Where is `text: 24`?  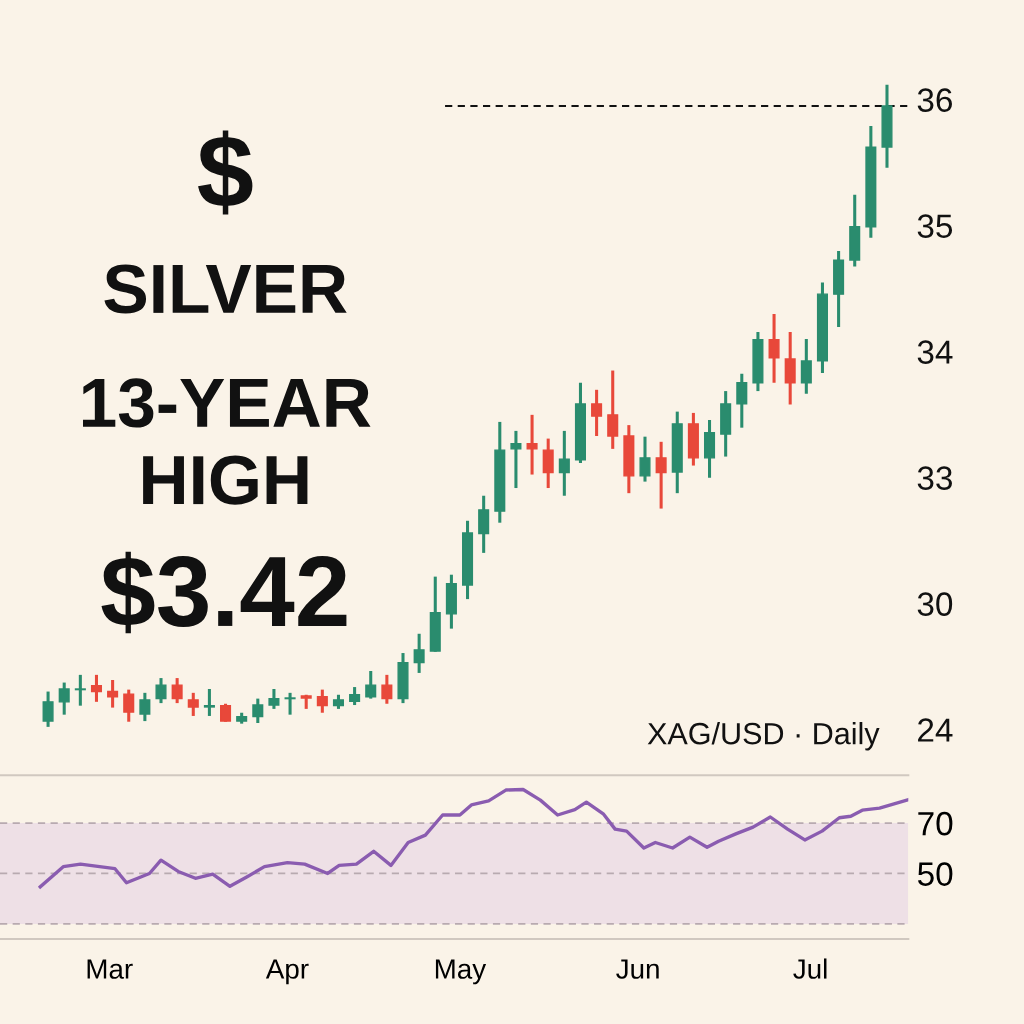
text: 24 is located at coordinates (935, 730).